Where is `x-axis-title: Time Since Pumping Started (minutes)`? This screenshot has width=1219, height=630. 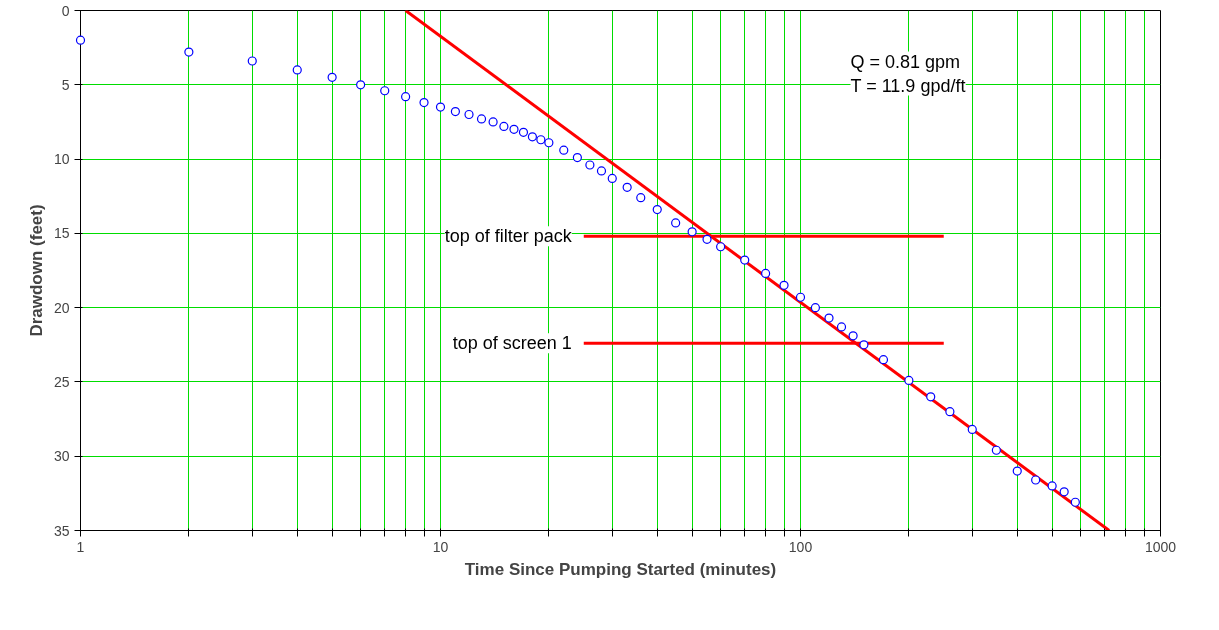 x-axis-title: Time Since Pumping Started (minutes) is located at coordinates (620, 569).